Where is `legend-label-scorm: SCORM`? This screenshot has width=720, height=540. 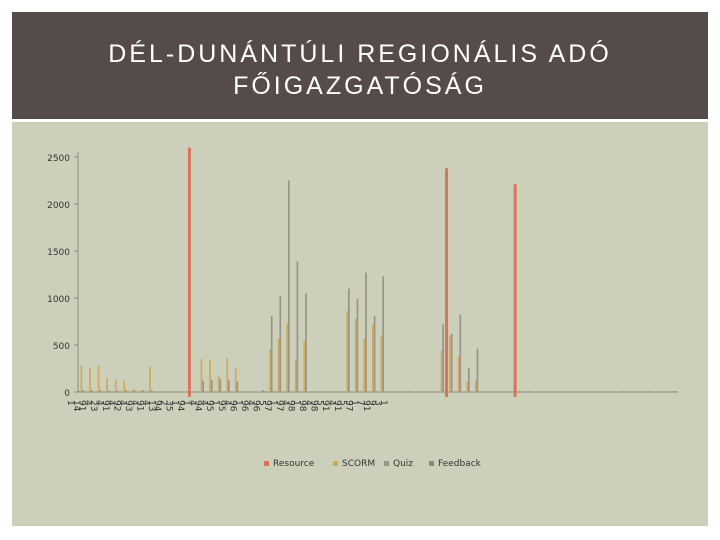
legend-label-scorm: SCORM is located at coordinates (358, 464).